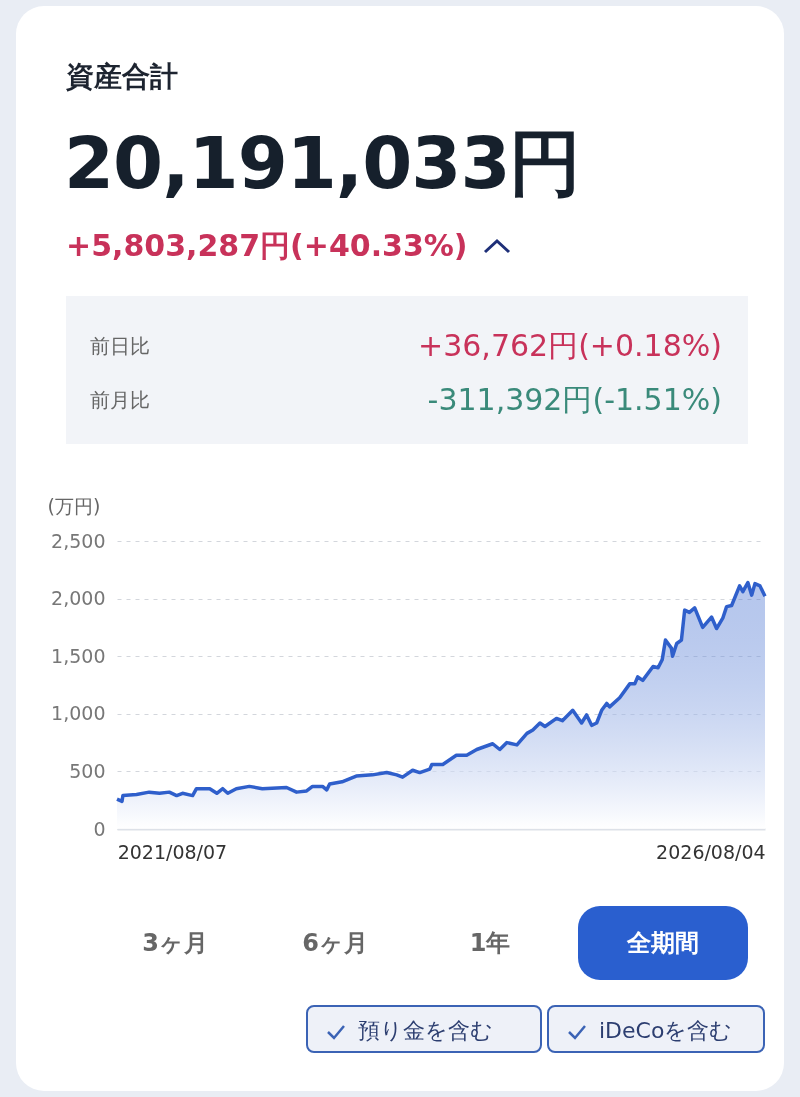 The height and width of the screenshot is (1097, 800). I want to click on text: 預り金を含む, so click(425, 1030).